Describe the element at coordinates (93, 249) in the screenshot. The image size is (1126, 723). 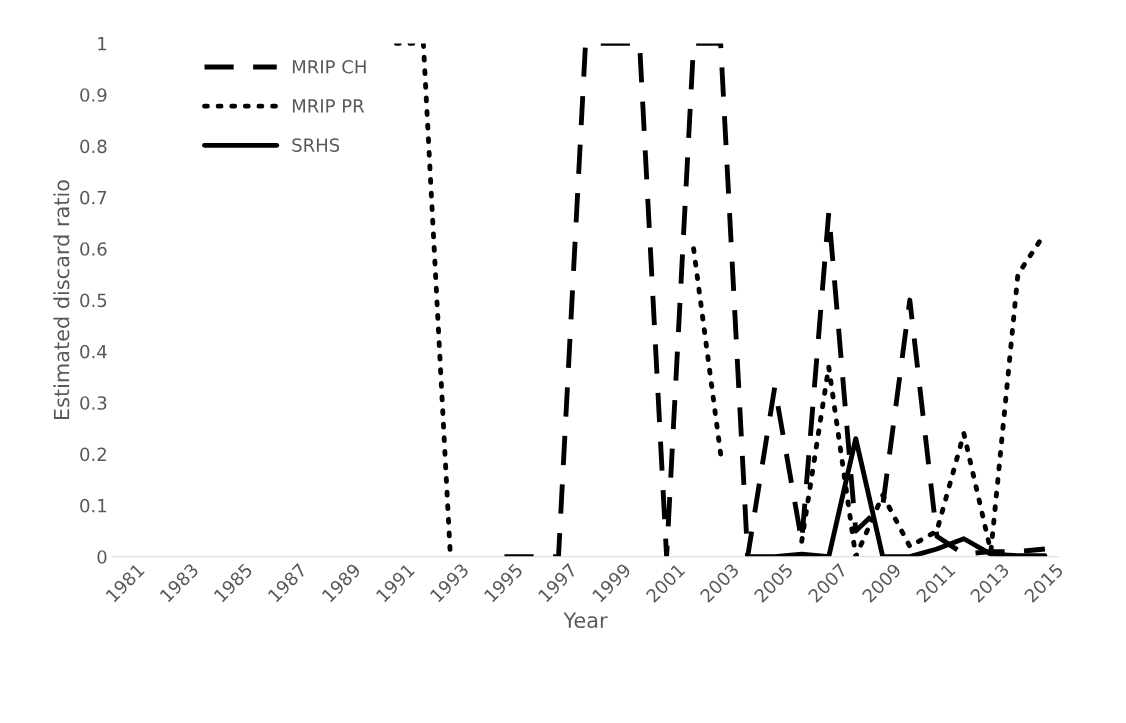
I see `y-tick-label: 0.6` at that location.